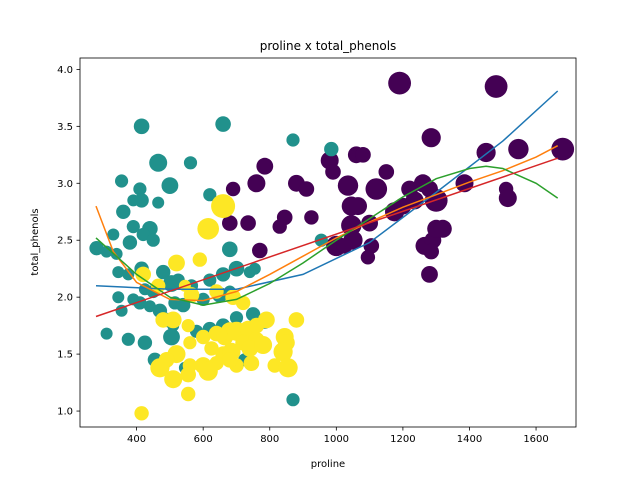  What do you see at coordinates (328, 464) in the screenshot?
I see `x-axis-label: proline` at bounding box center [328, 464].